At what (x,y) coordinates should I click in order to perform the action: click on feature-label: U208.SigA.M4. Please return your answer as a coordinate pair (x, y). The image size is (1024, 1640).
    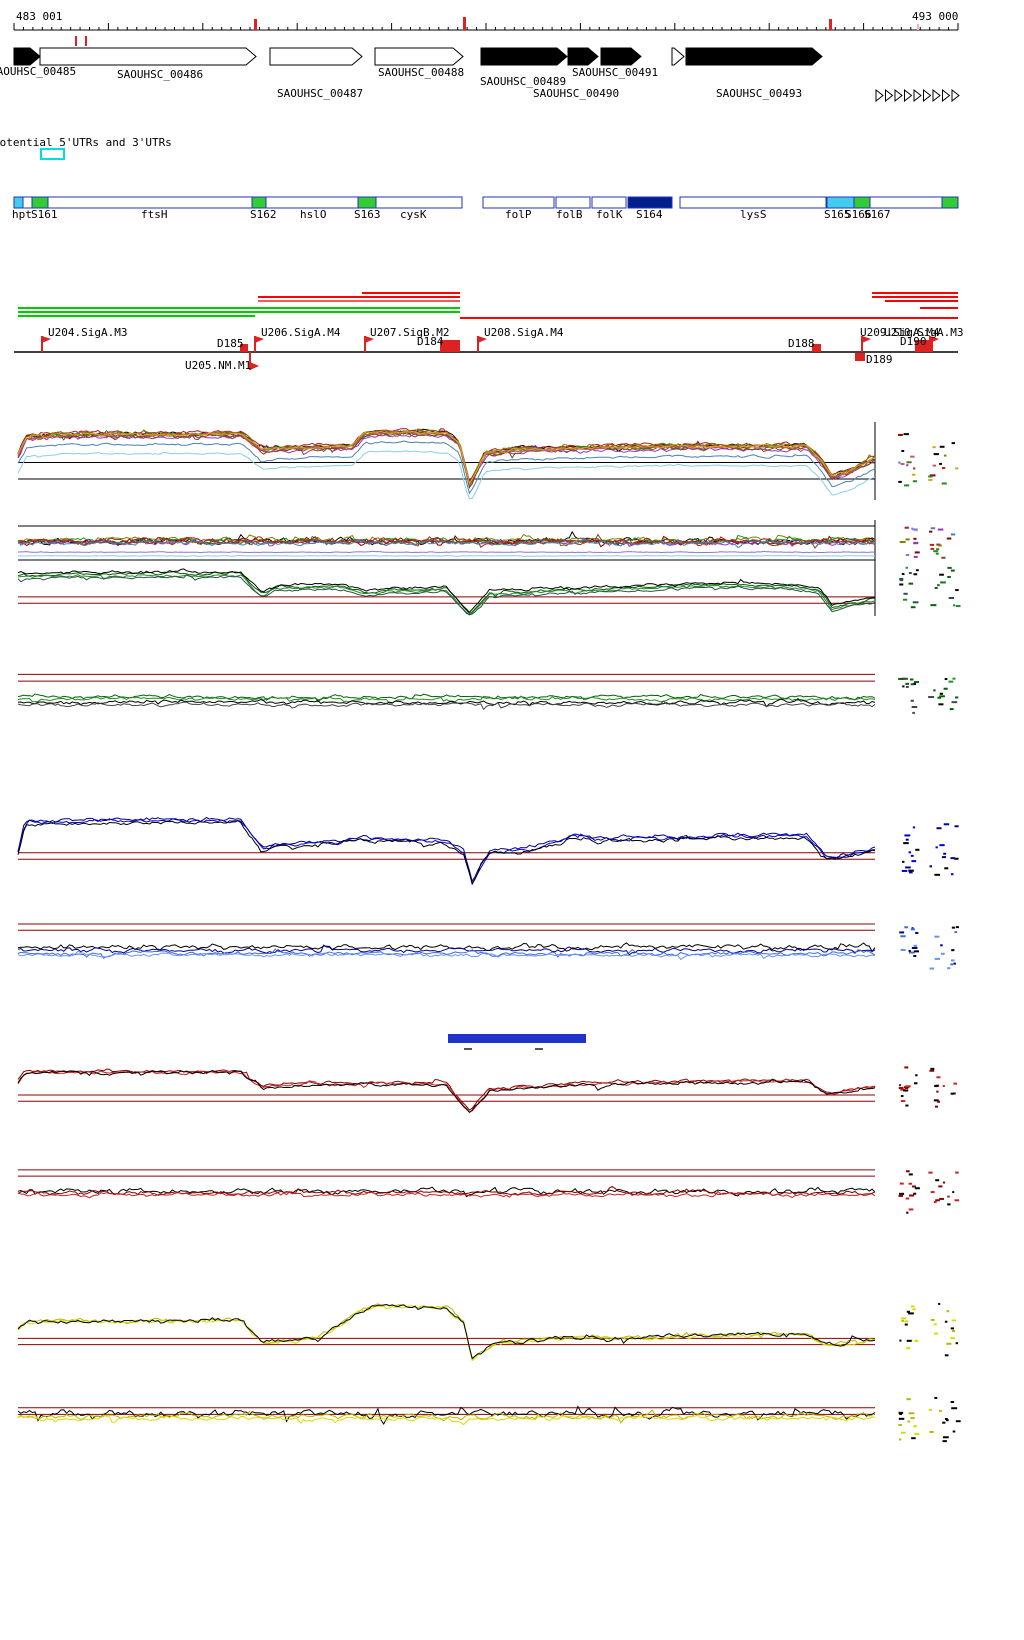
    Looking at the image, I should click on (524, 332).